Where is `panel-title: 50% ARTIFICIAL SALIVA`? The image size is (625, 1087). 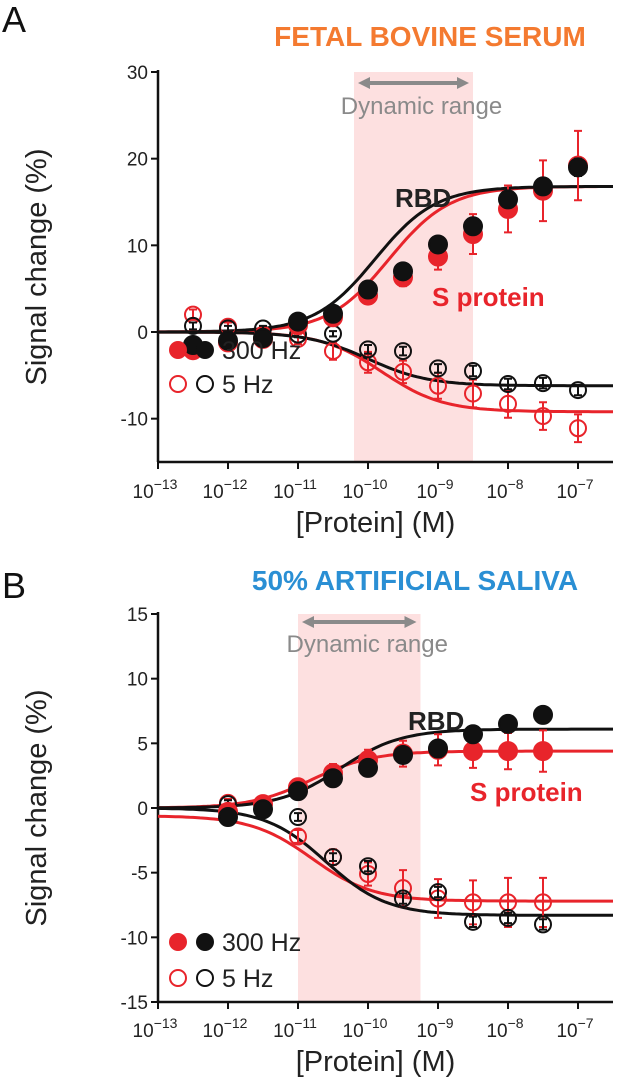 panel-title: 50% ARTIFICIAL SALIVA is located at coordinates (415, 580).